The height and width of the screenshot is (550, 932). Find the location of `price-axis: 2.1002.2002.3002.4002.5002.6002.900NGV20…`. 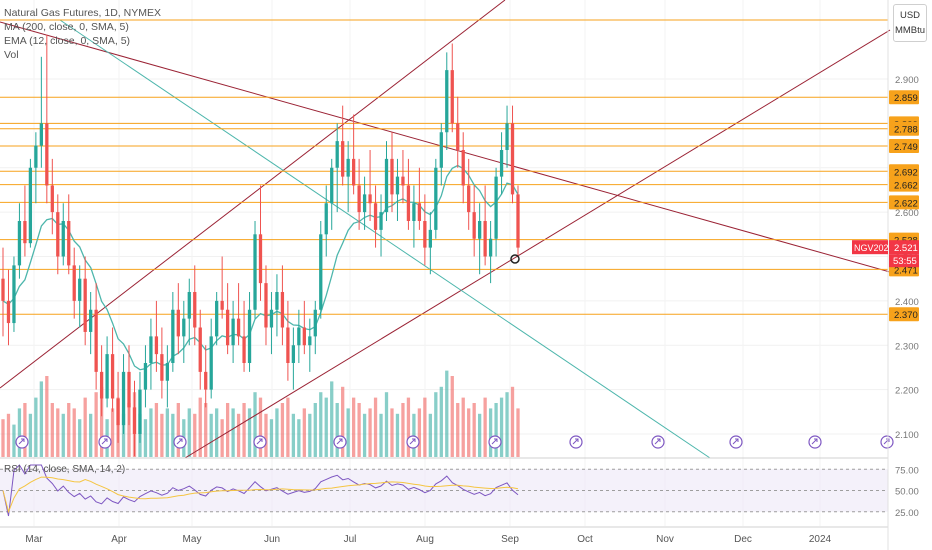

price-axis: 2.1002.2002.3002.4002.5002.6002.900NGV20… is located at coordinates (885, 258).